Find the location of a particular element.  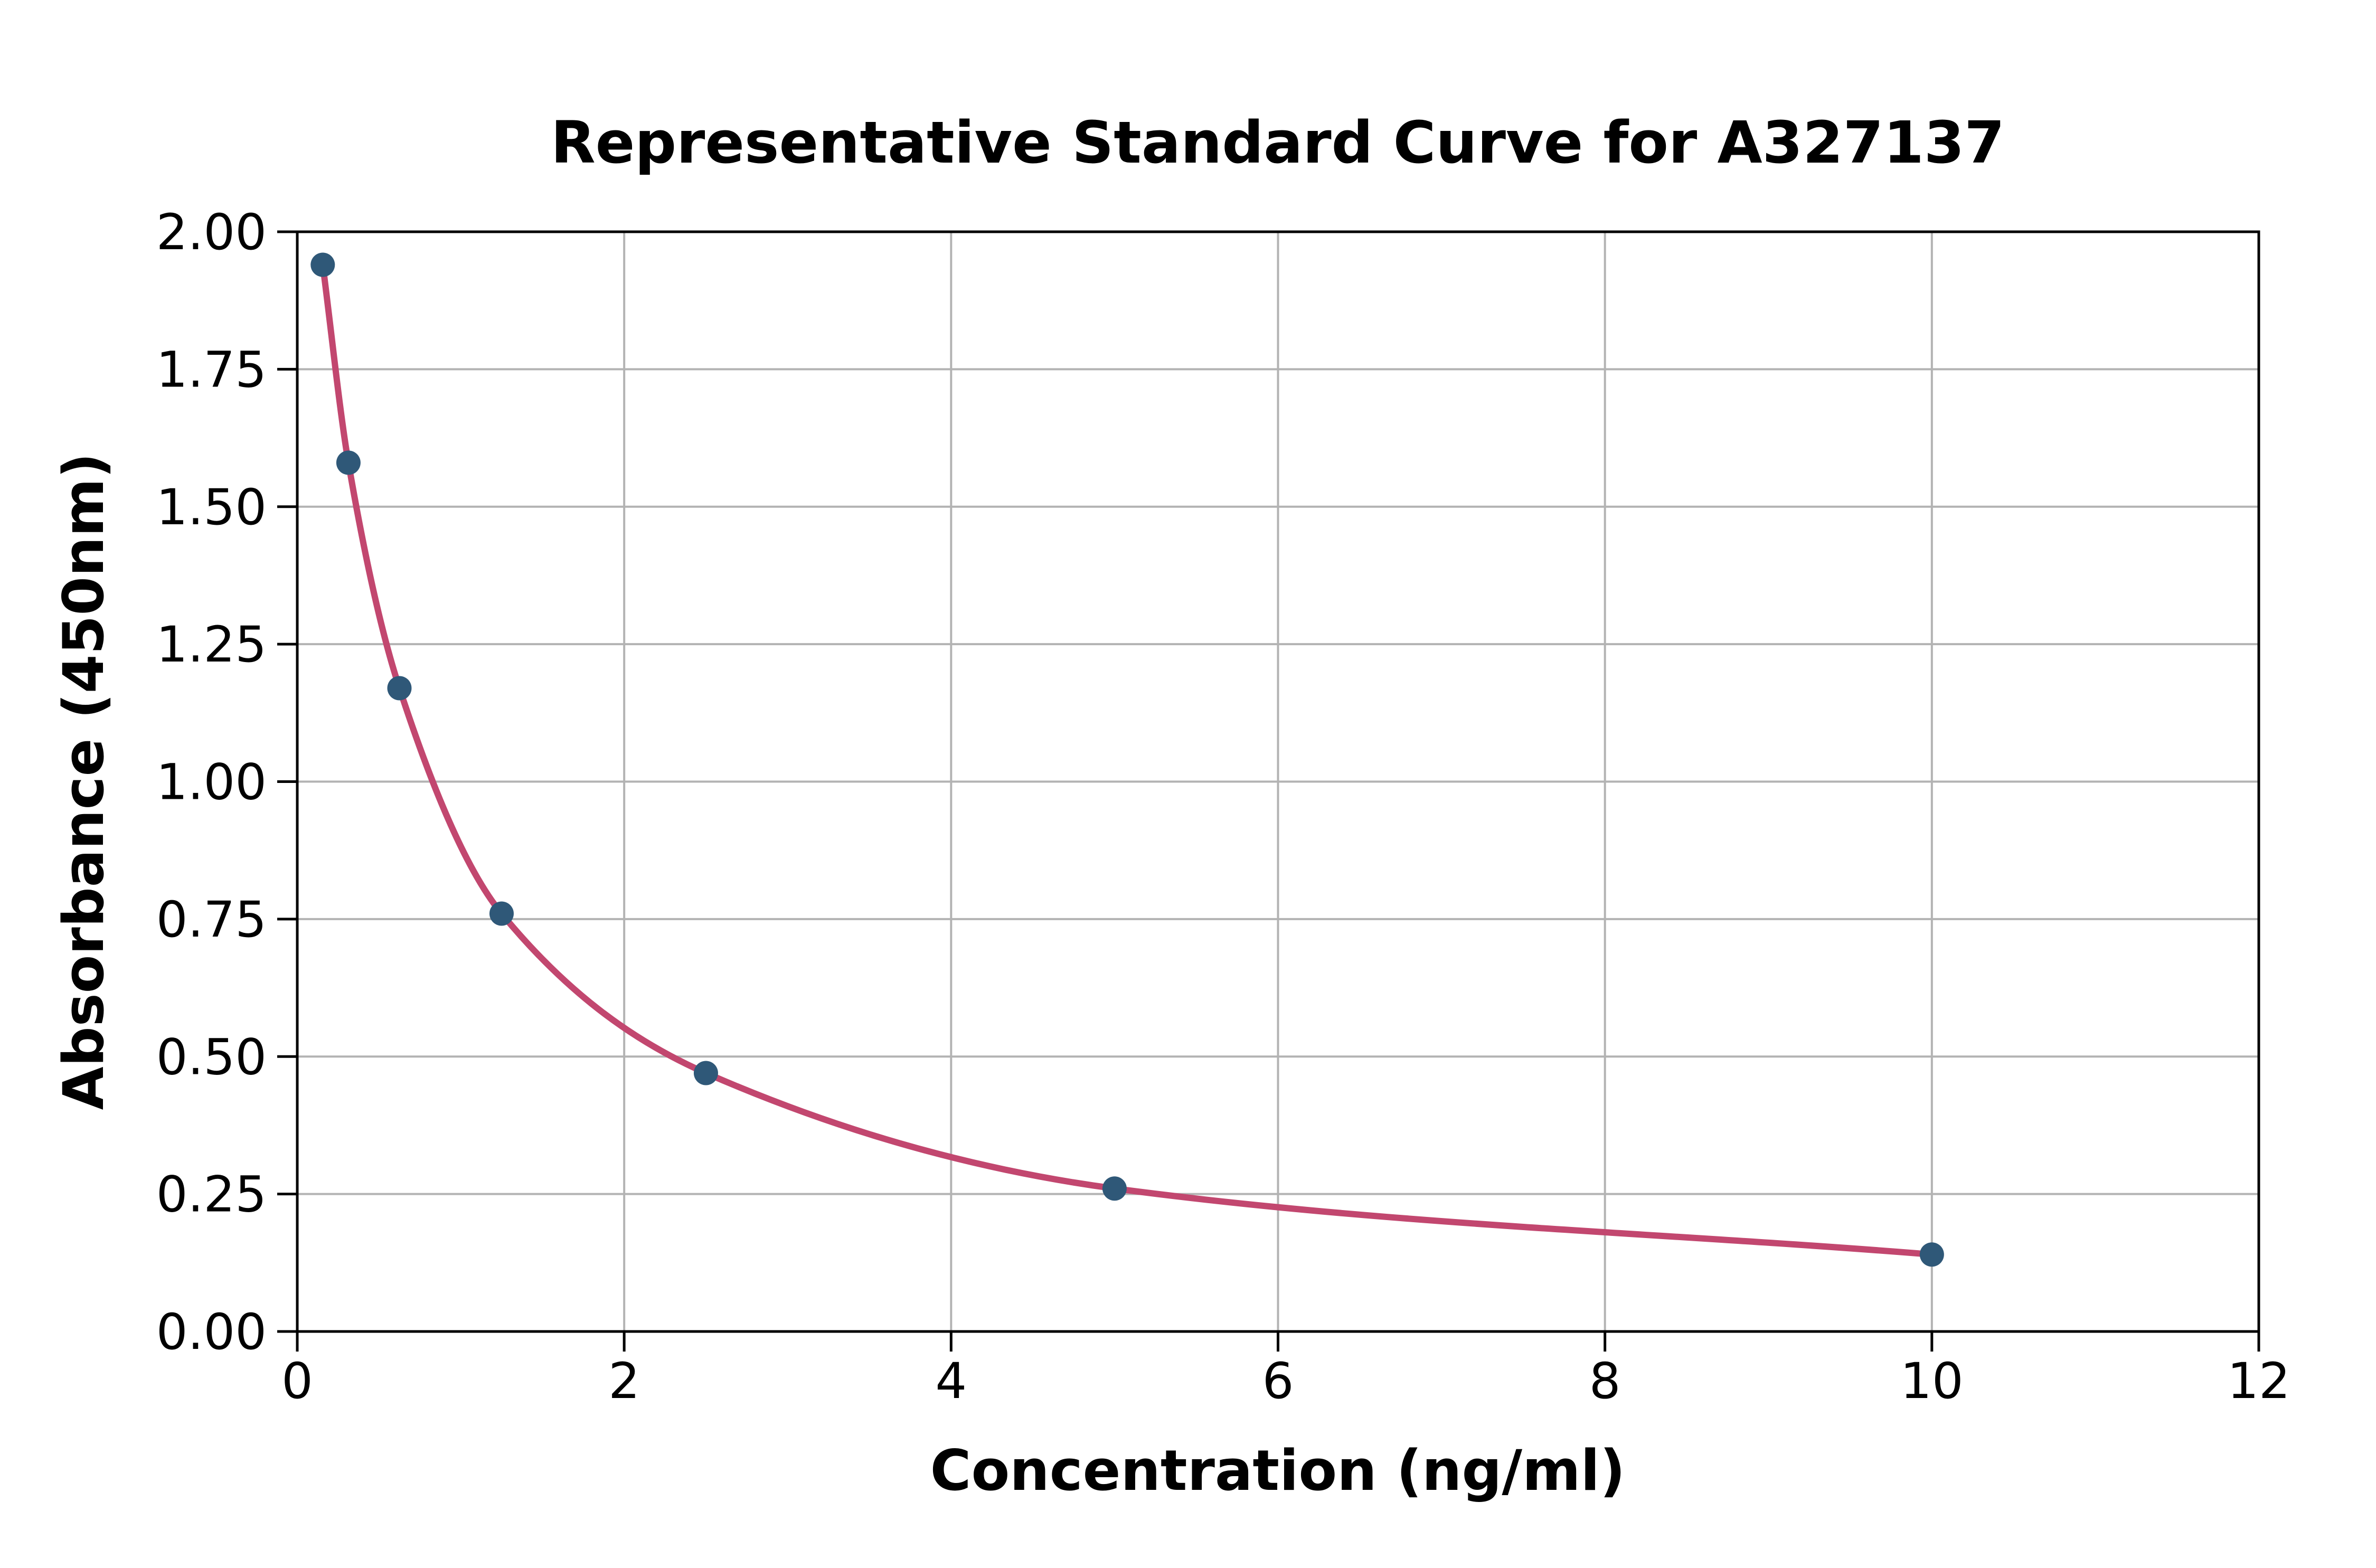

x-tick-label: 0 is located at coordinates (297, 1382).